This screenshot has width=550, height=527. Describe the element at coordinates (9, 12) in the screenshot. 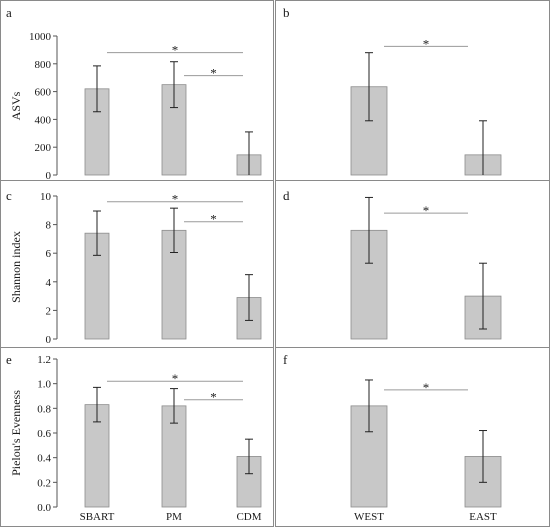

I see `panel-a-letter: a` at that location.